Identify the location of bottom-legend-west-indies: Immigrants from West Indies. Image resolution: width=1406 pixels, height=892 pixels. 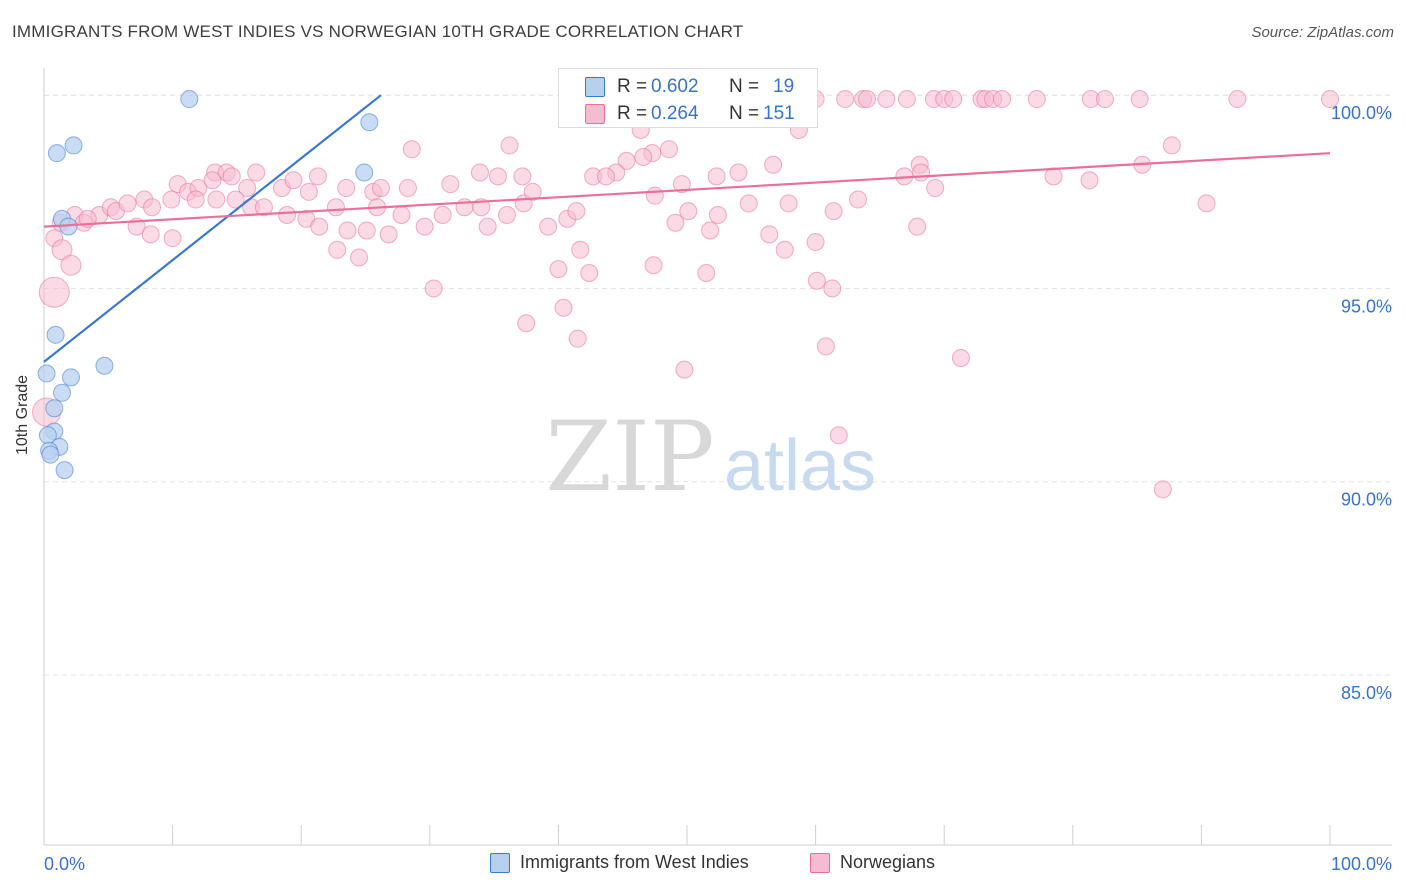
(619, 862).